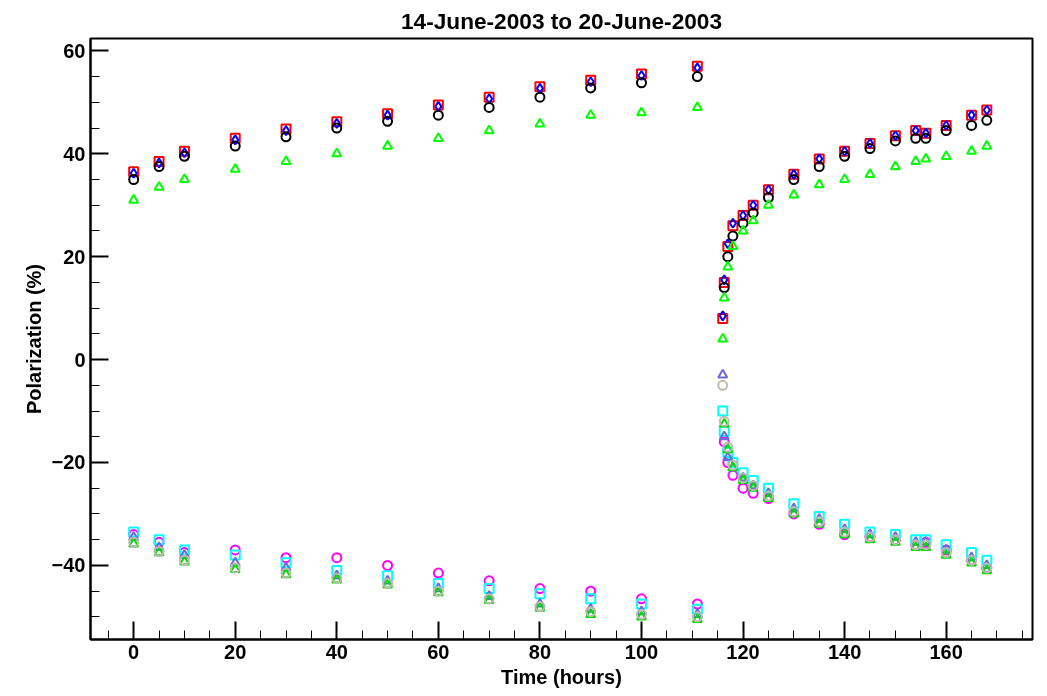  What do you see at coordinates (743, 651) in the screenshot?
I see `x-tick-label: 120` at bounding box center [743, 651].